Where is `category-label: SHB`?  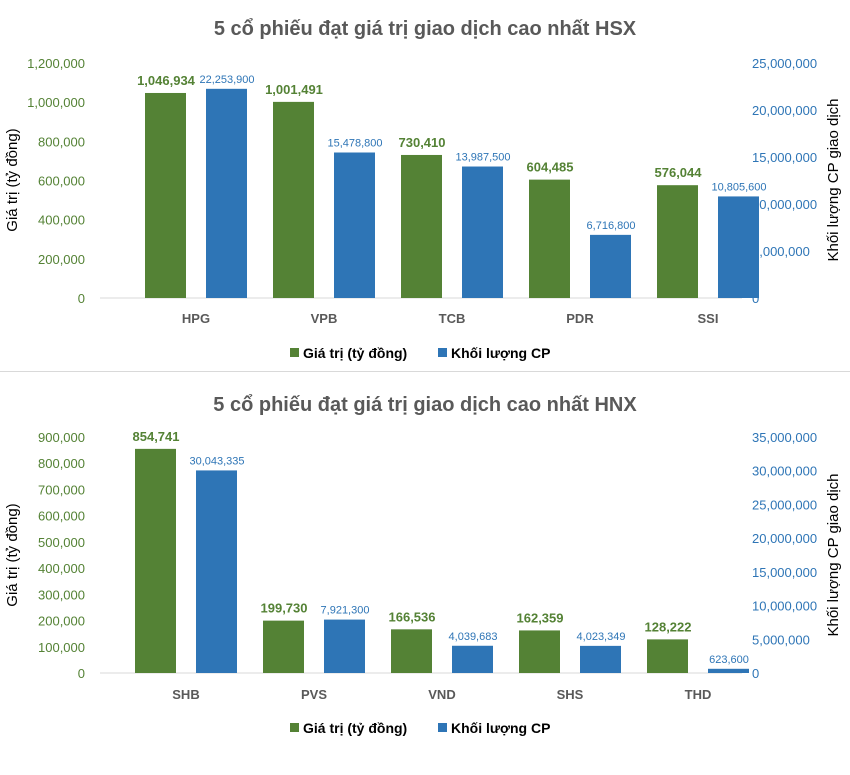 category-label: SHB is located at coordinates (185, 694).